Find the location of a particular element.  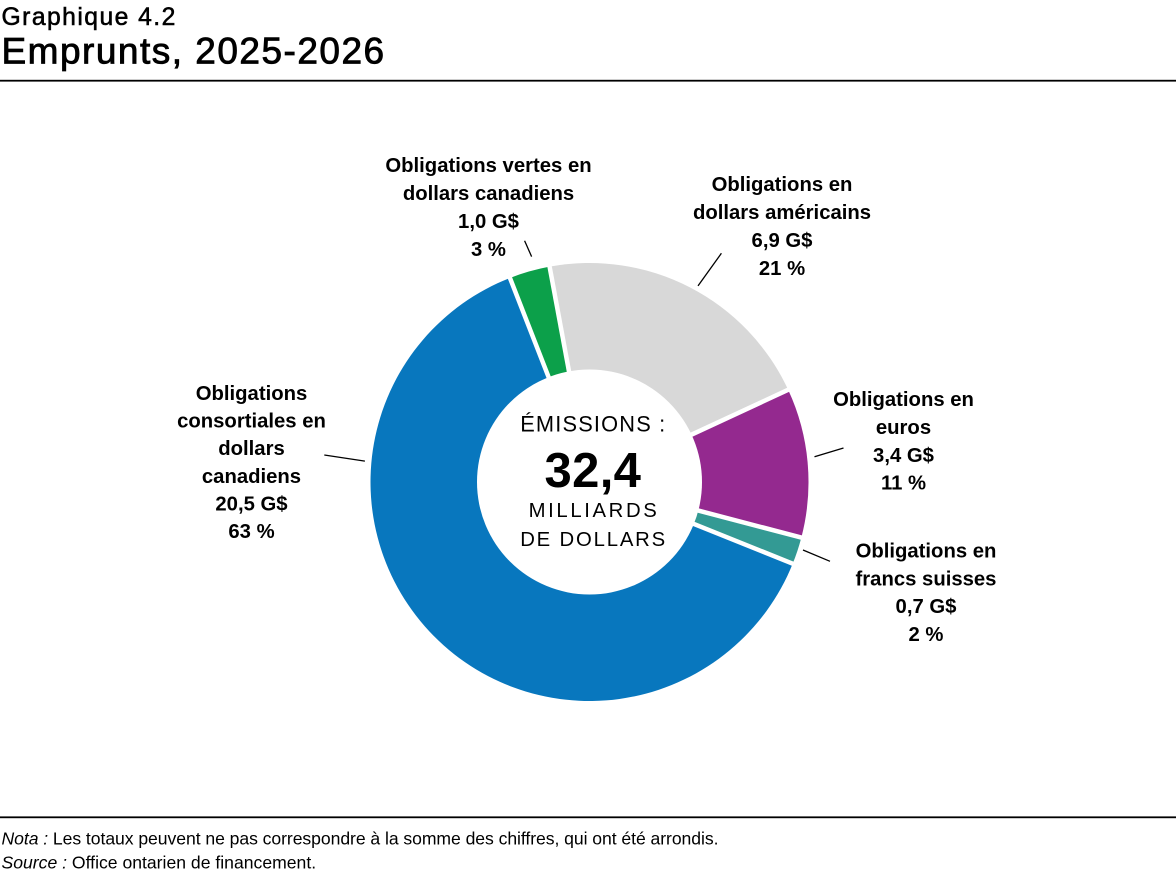

svg-text: 3 % is located at coordinates (488, 250).